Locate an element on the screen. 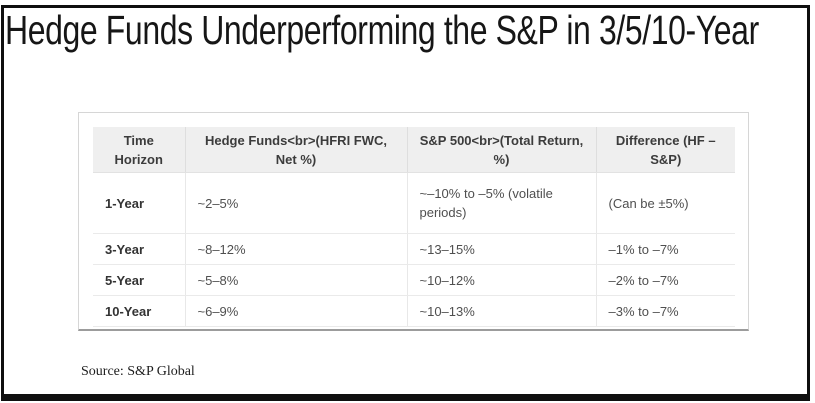 This screenshot has height=403, width=815. table-cell: ~13–15% is located at coordinates (502, 249).